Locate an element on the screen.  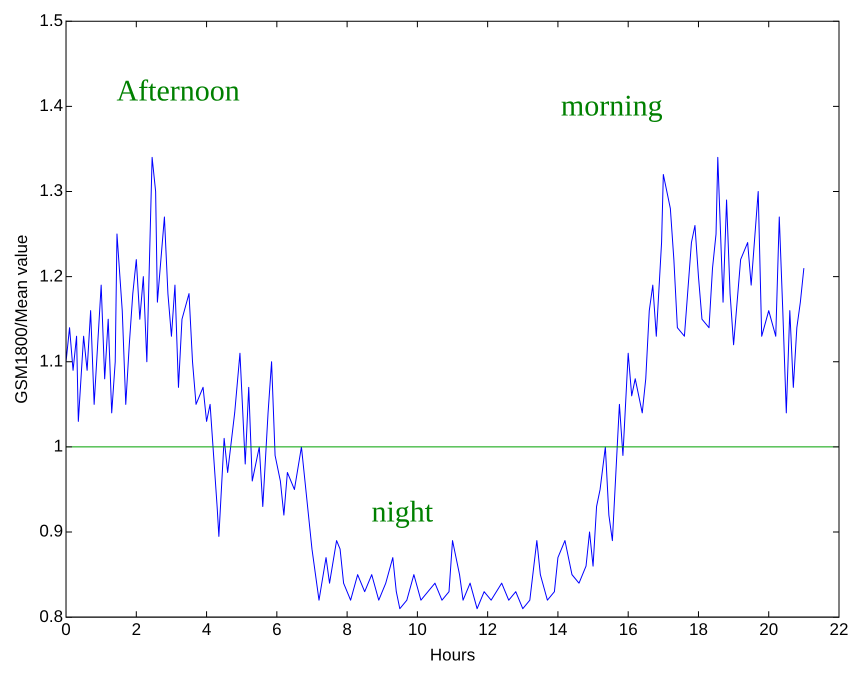
y-tick-label: 1 is located at coordinates (59, 446).